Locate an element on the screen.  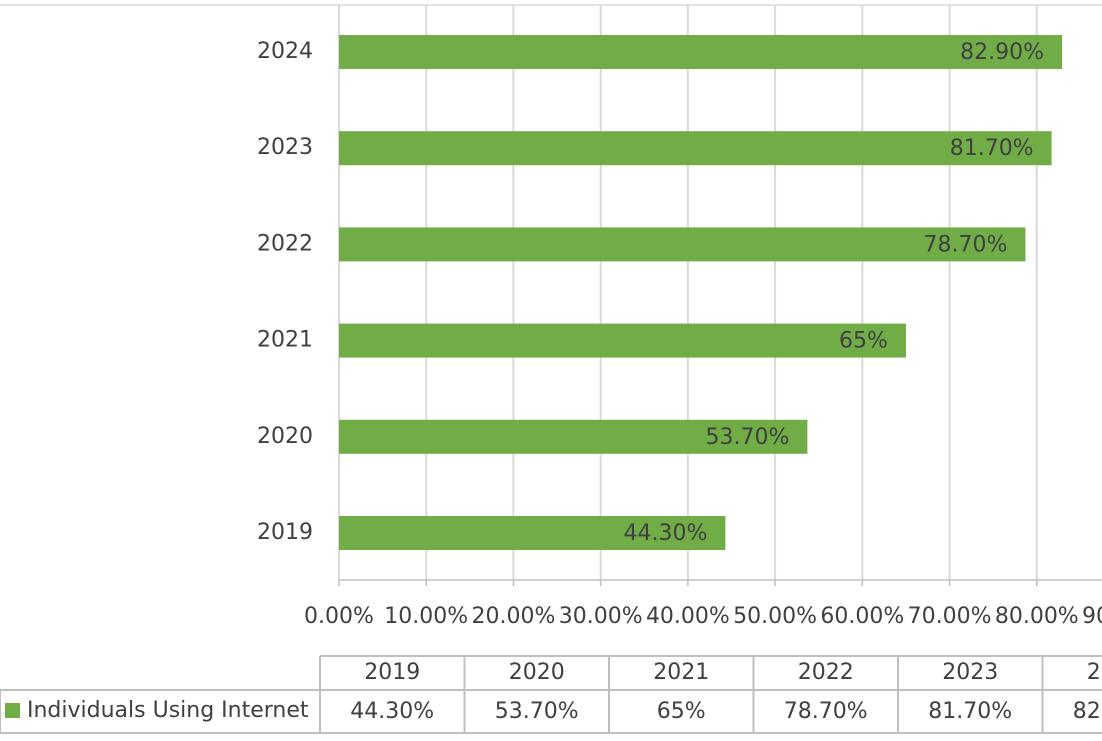
data-label: 65% is located at coordinates (863, 341).